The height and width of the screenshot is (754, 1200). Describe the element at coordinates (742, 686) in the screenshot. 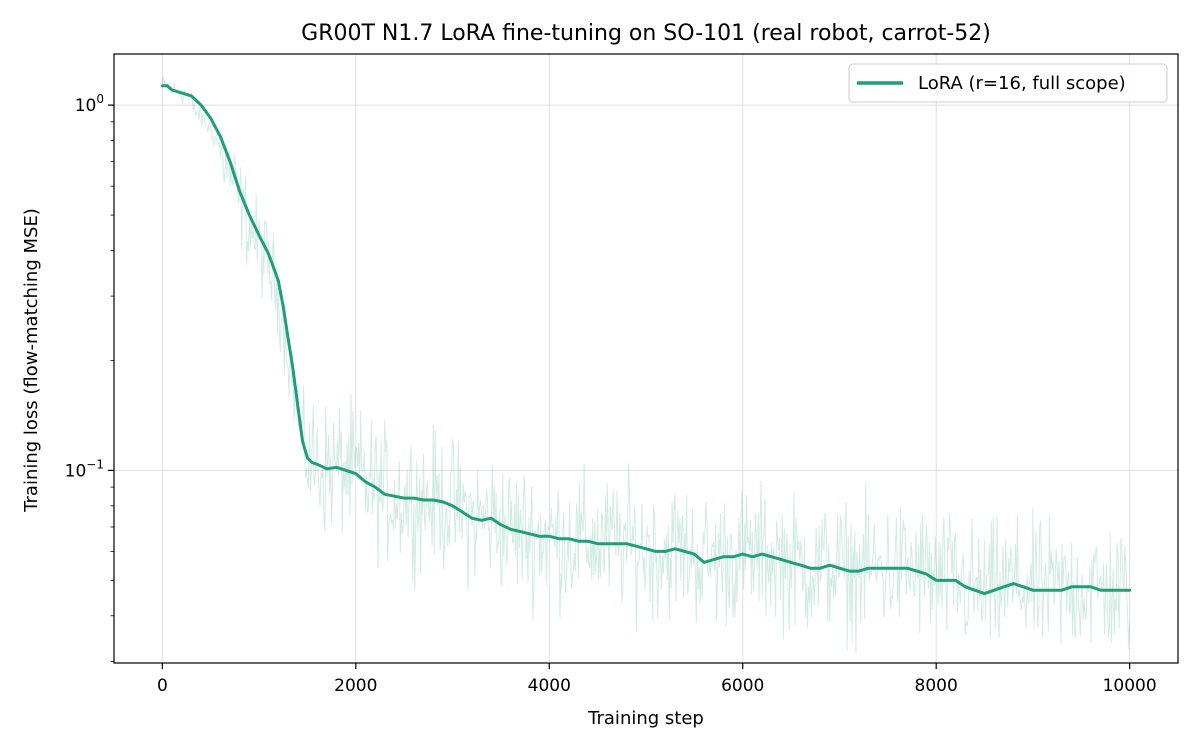

I see `x-tick-label: 6000` at that location.